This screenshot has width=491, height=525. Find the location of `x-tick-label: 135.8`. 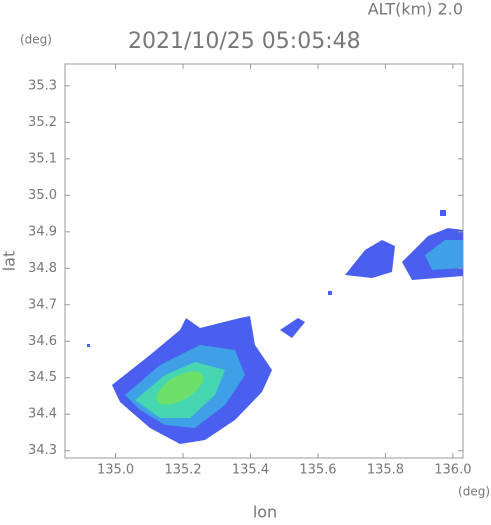

x-tick-label: 135.8 is located at coordinates (385, 470).